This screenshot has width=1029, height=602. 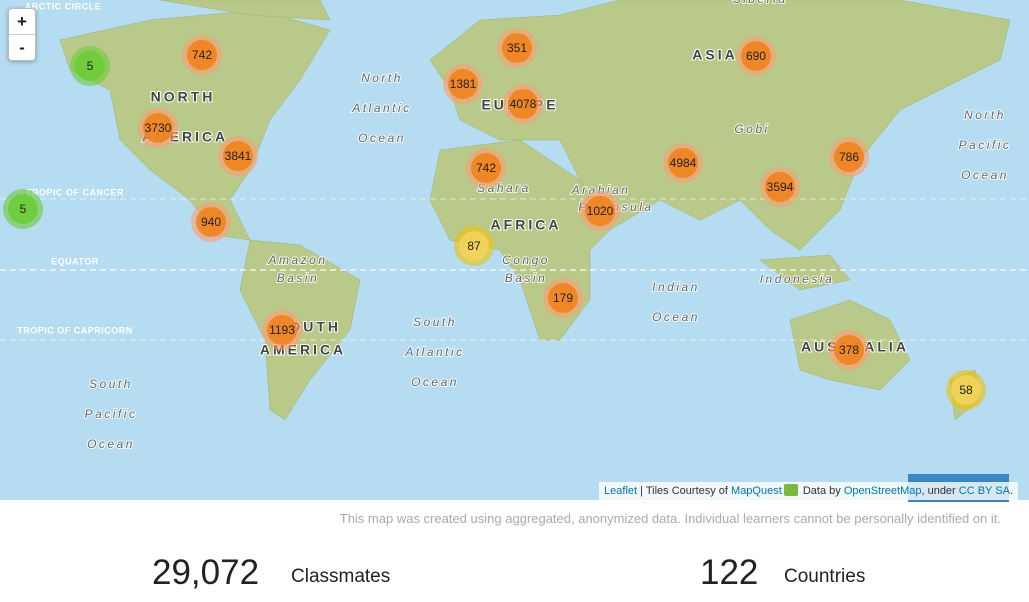 I want to click on cluster-marker: 351, so click(x=517, y=48).